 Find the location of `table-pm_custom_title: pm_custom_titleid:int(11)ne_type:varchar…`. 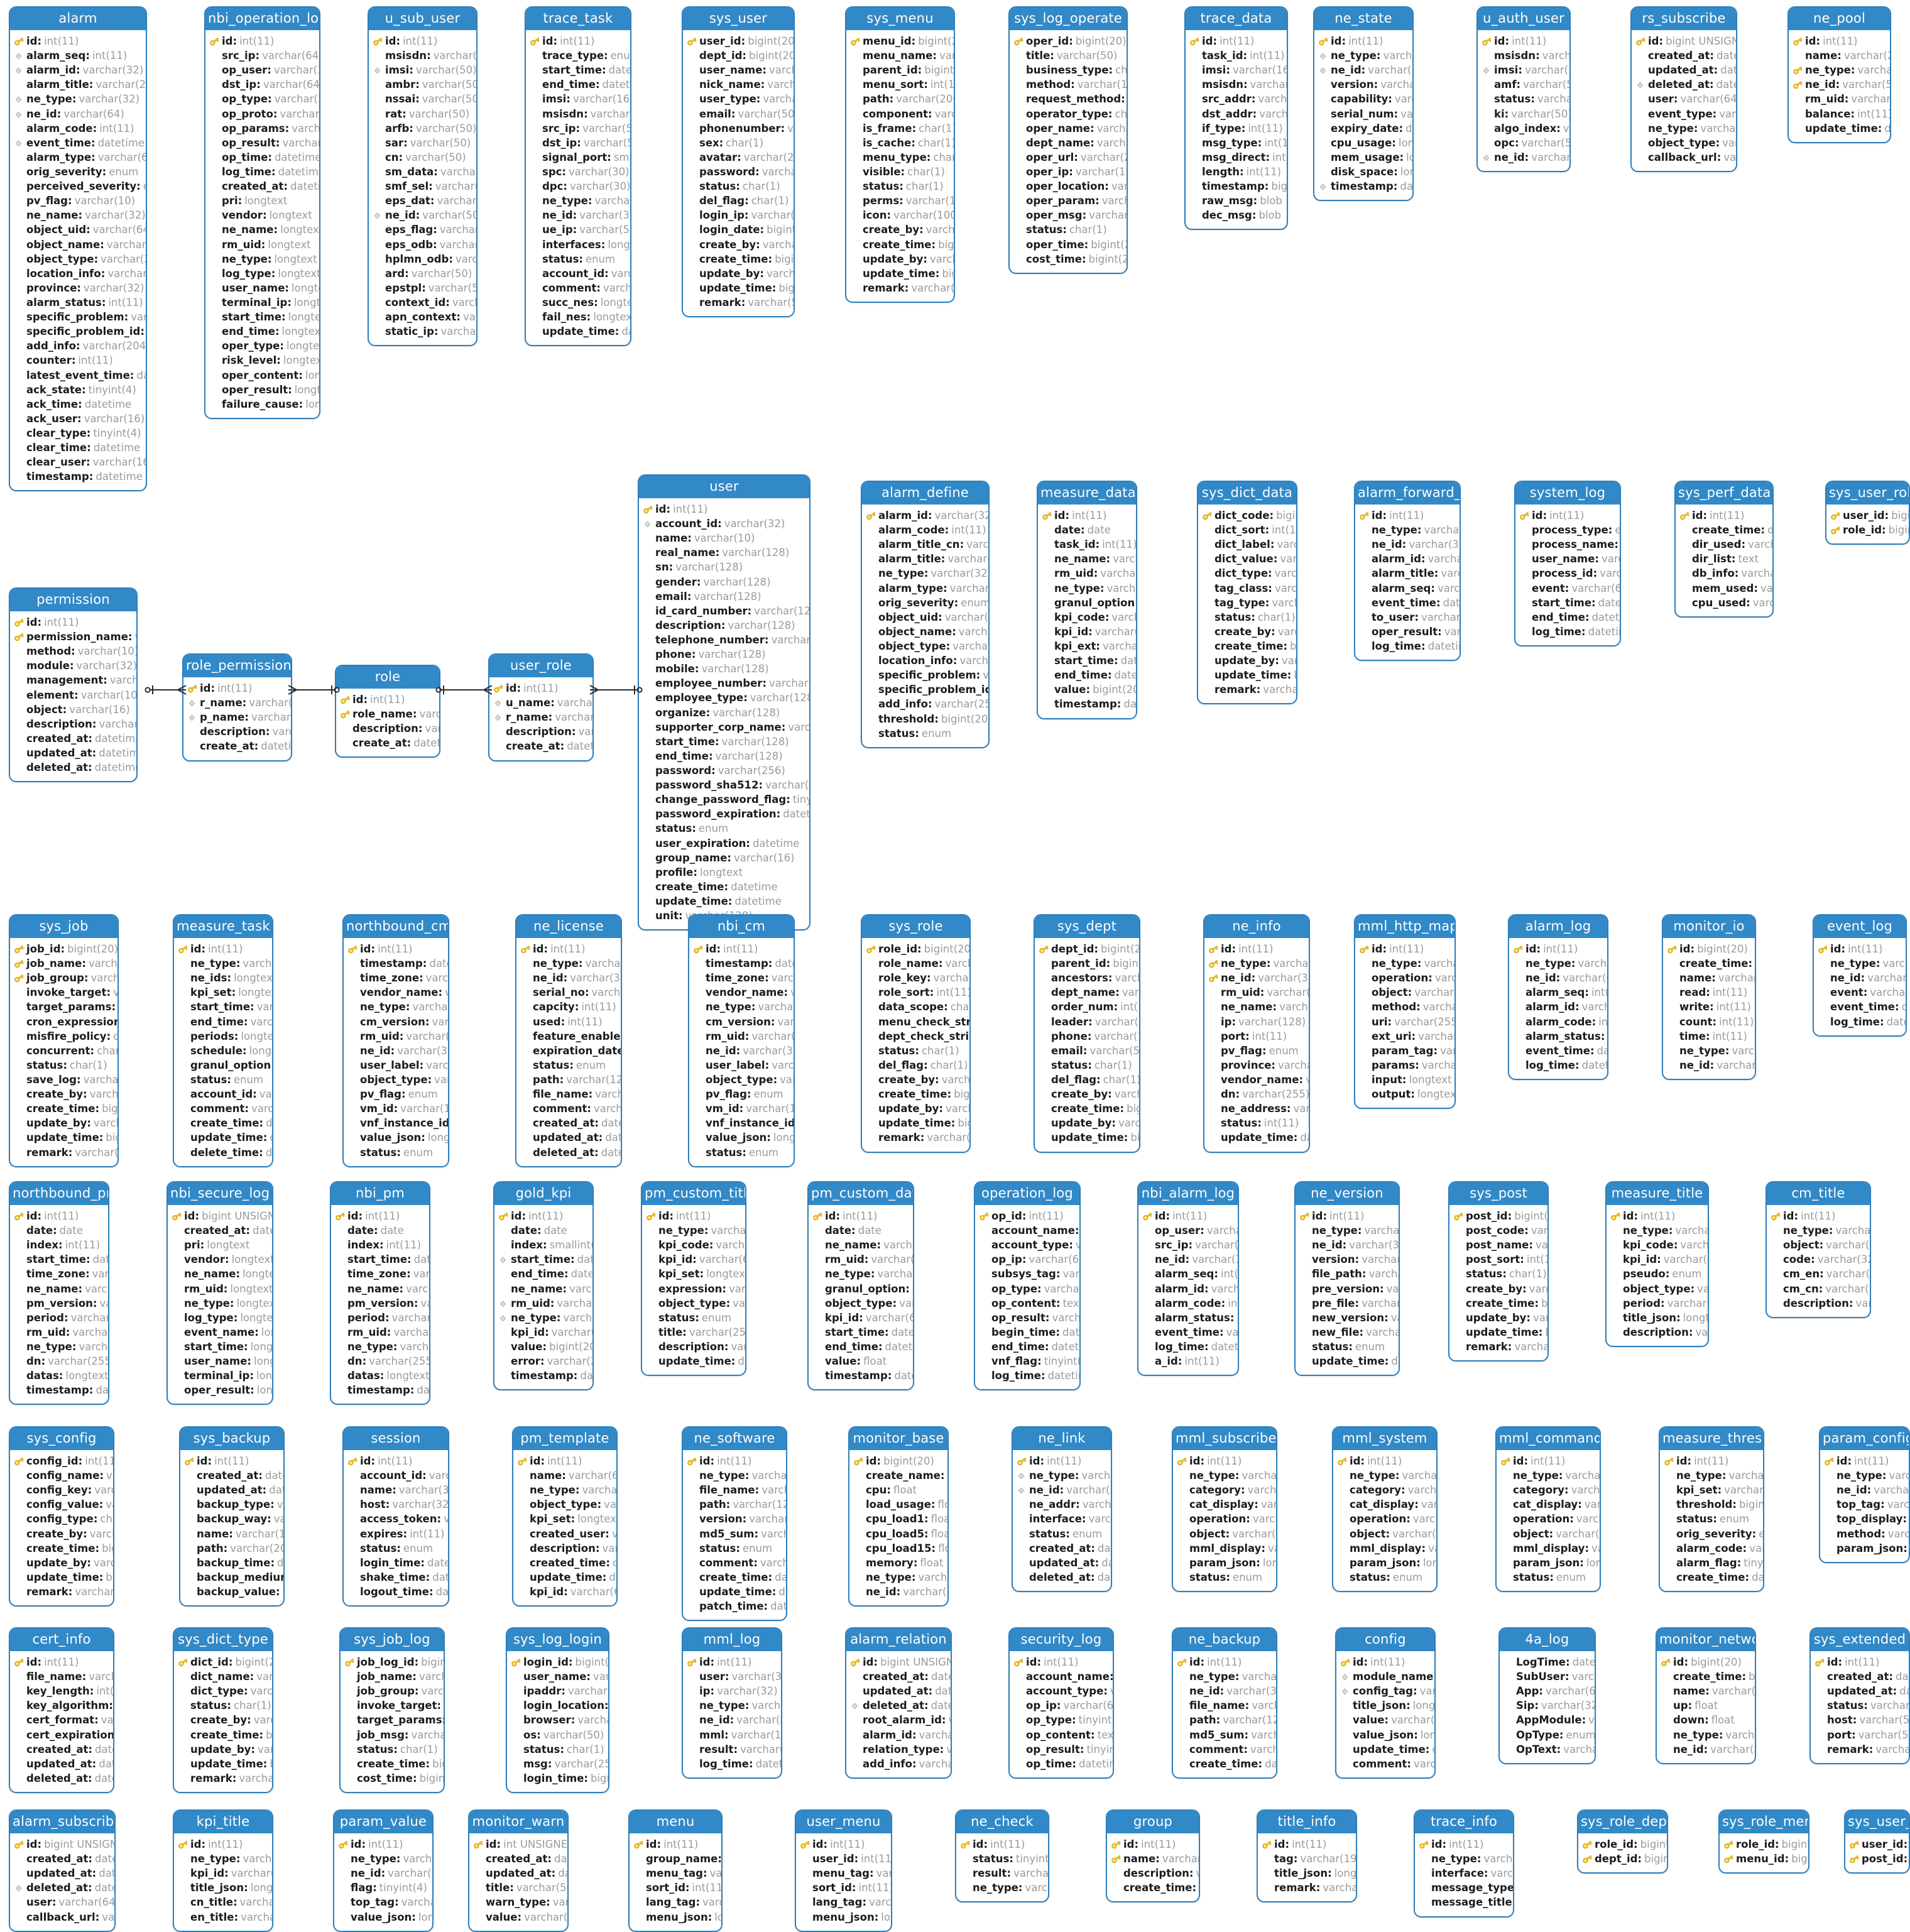

table-pm_custom_title: pm_custom_titleid:int(11)ne_type:varchar… is located at coordinates (693, 1278).